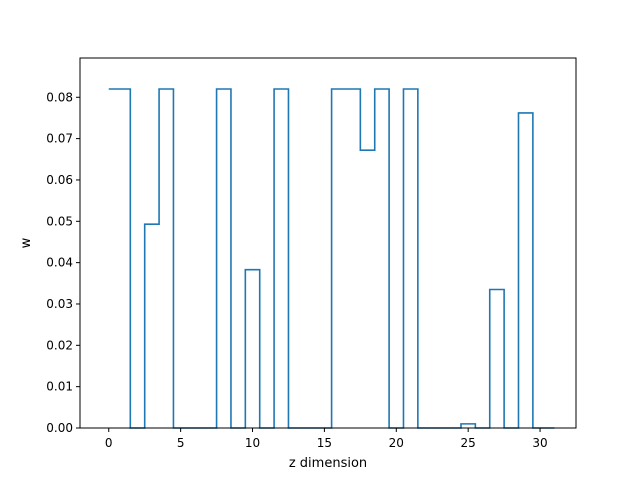  What do you see at coordinates (181, 443) in the screenshot?
I see `x-tick-label: 5` at bounding box center [181, 443].